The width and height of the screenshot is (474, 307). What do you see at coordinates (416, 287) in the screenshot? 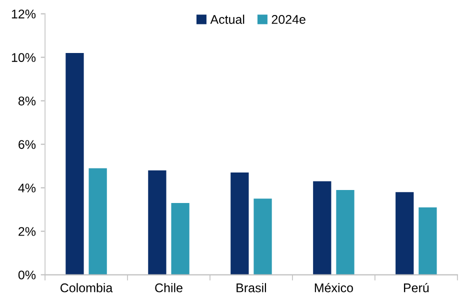
I see `x-tick-label: Perú` at bounding box center [416, 287].